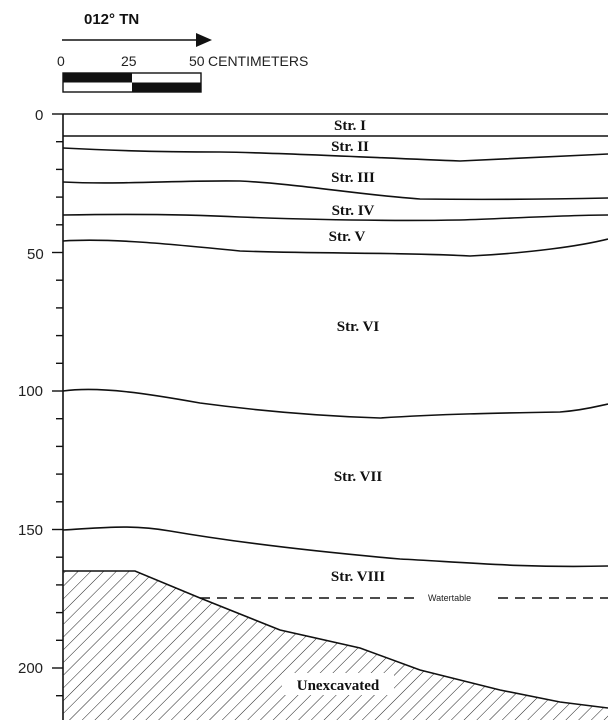 The width and height of the screenshot is (608, 720). What do you see at coordinates (182, 73) in the screenshot?
I see `scale-bar: 0 25 50 CENTIMETERS` at bounding box center [182, 73].